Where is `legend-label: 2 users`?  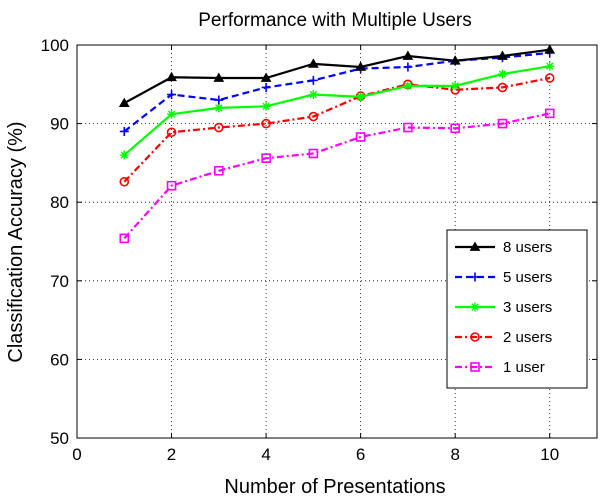
legend-label: 2 users is located at coordinates (527, 337).